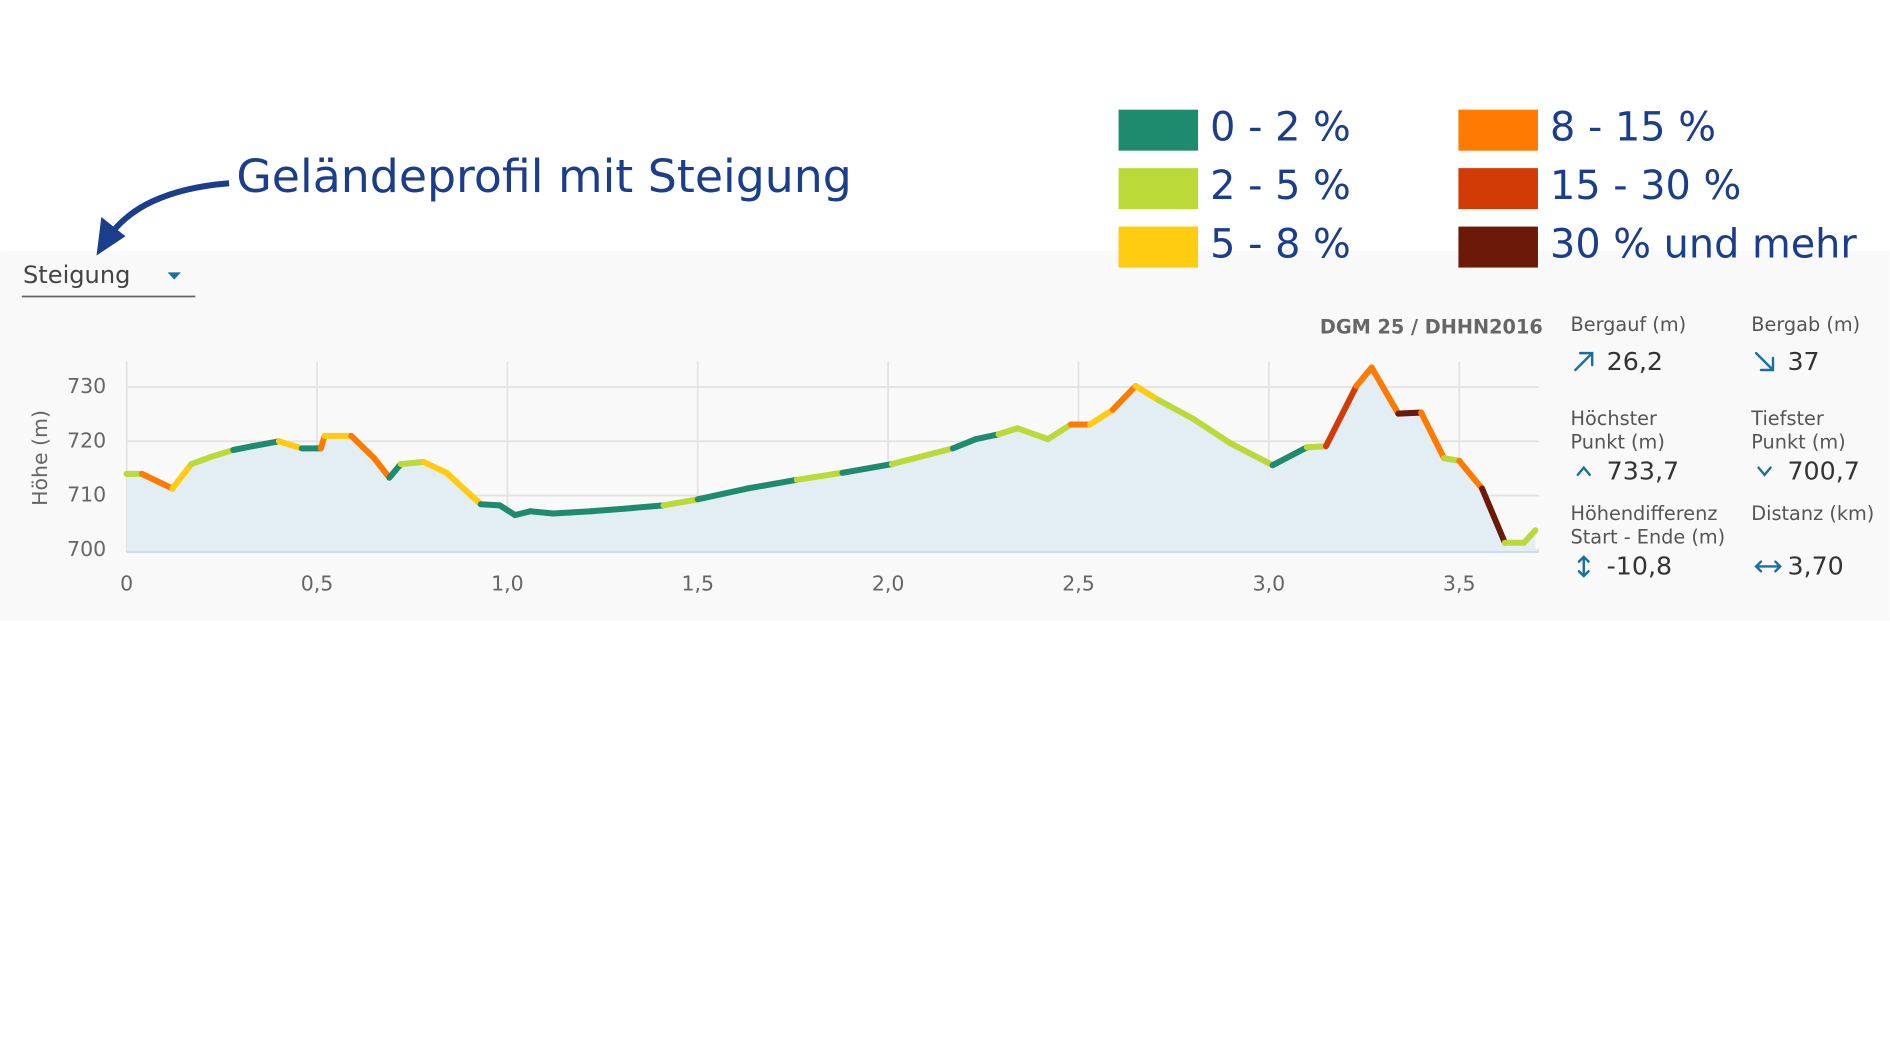 This screenshot has height=1063, width=1890. Describe the element at coordinates (1815, 566) in the screenshot. I see `stat-value: 3,70` at that location.